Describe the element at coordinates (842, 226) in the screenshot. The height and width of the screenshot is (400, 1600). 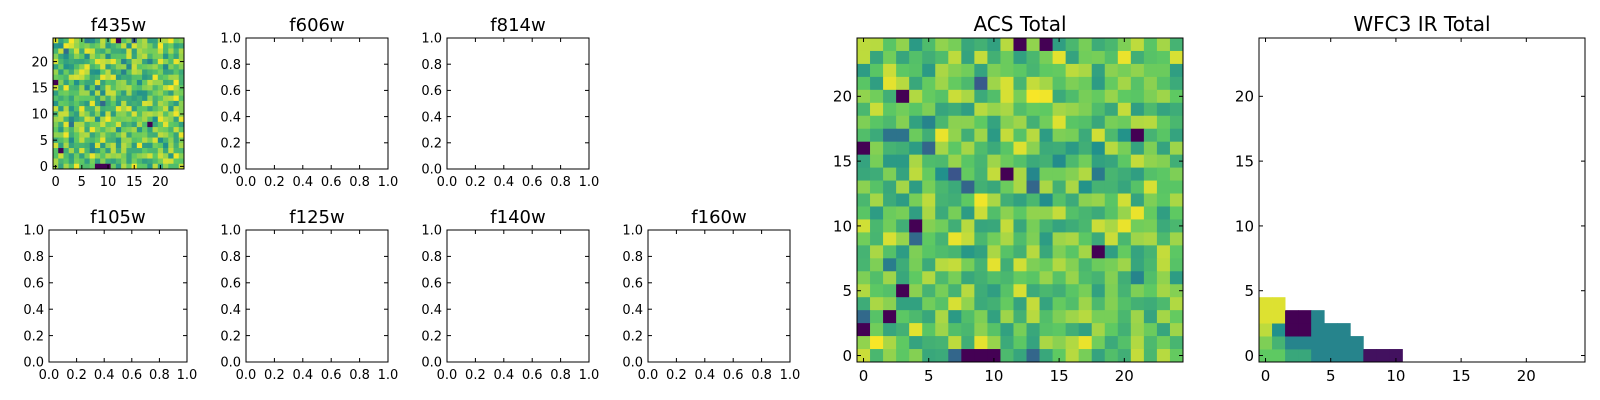
I see `y-tick-label: 10` at that location.